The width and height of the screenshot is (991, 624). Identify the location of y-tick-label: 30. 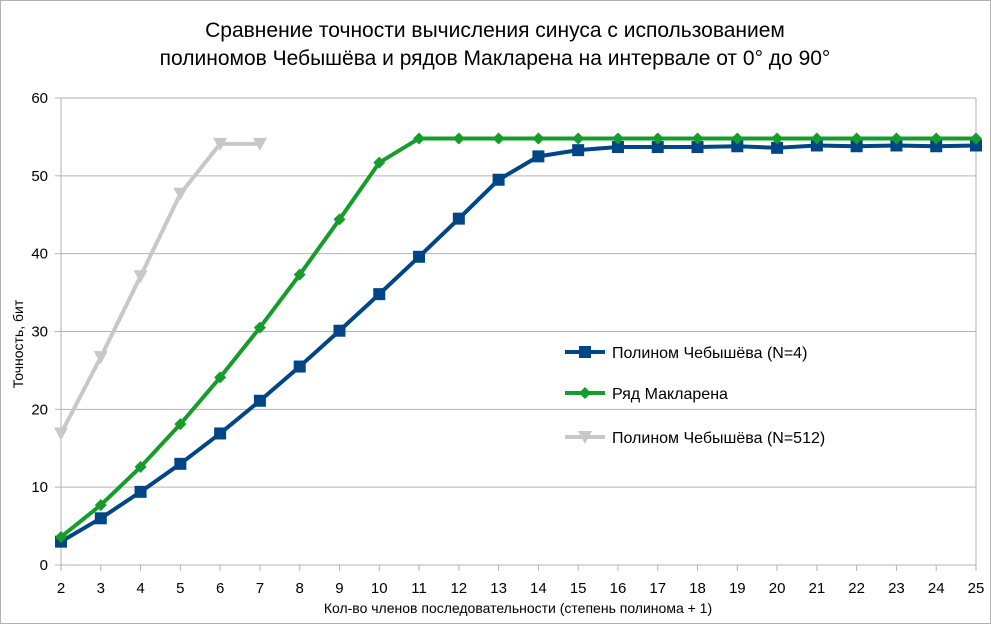
(39, 332).